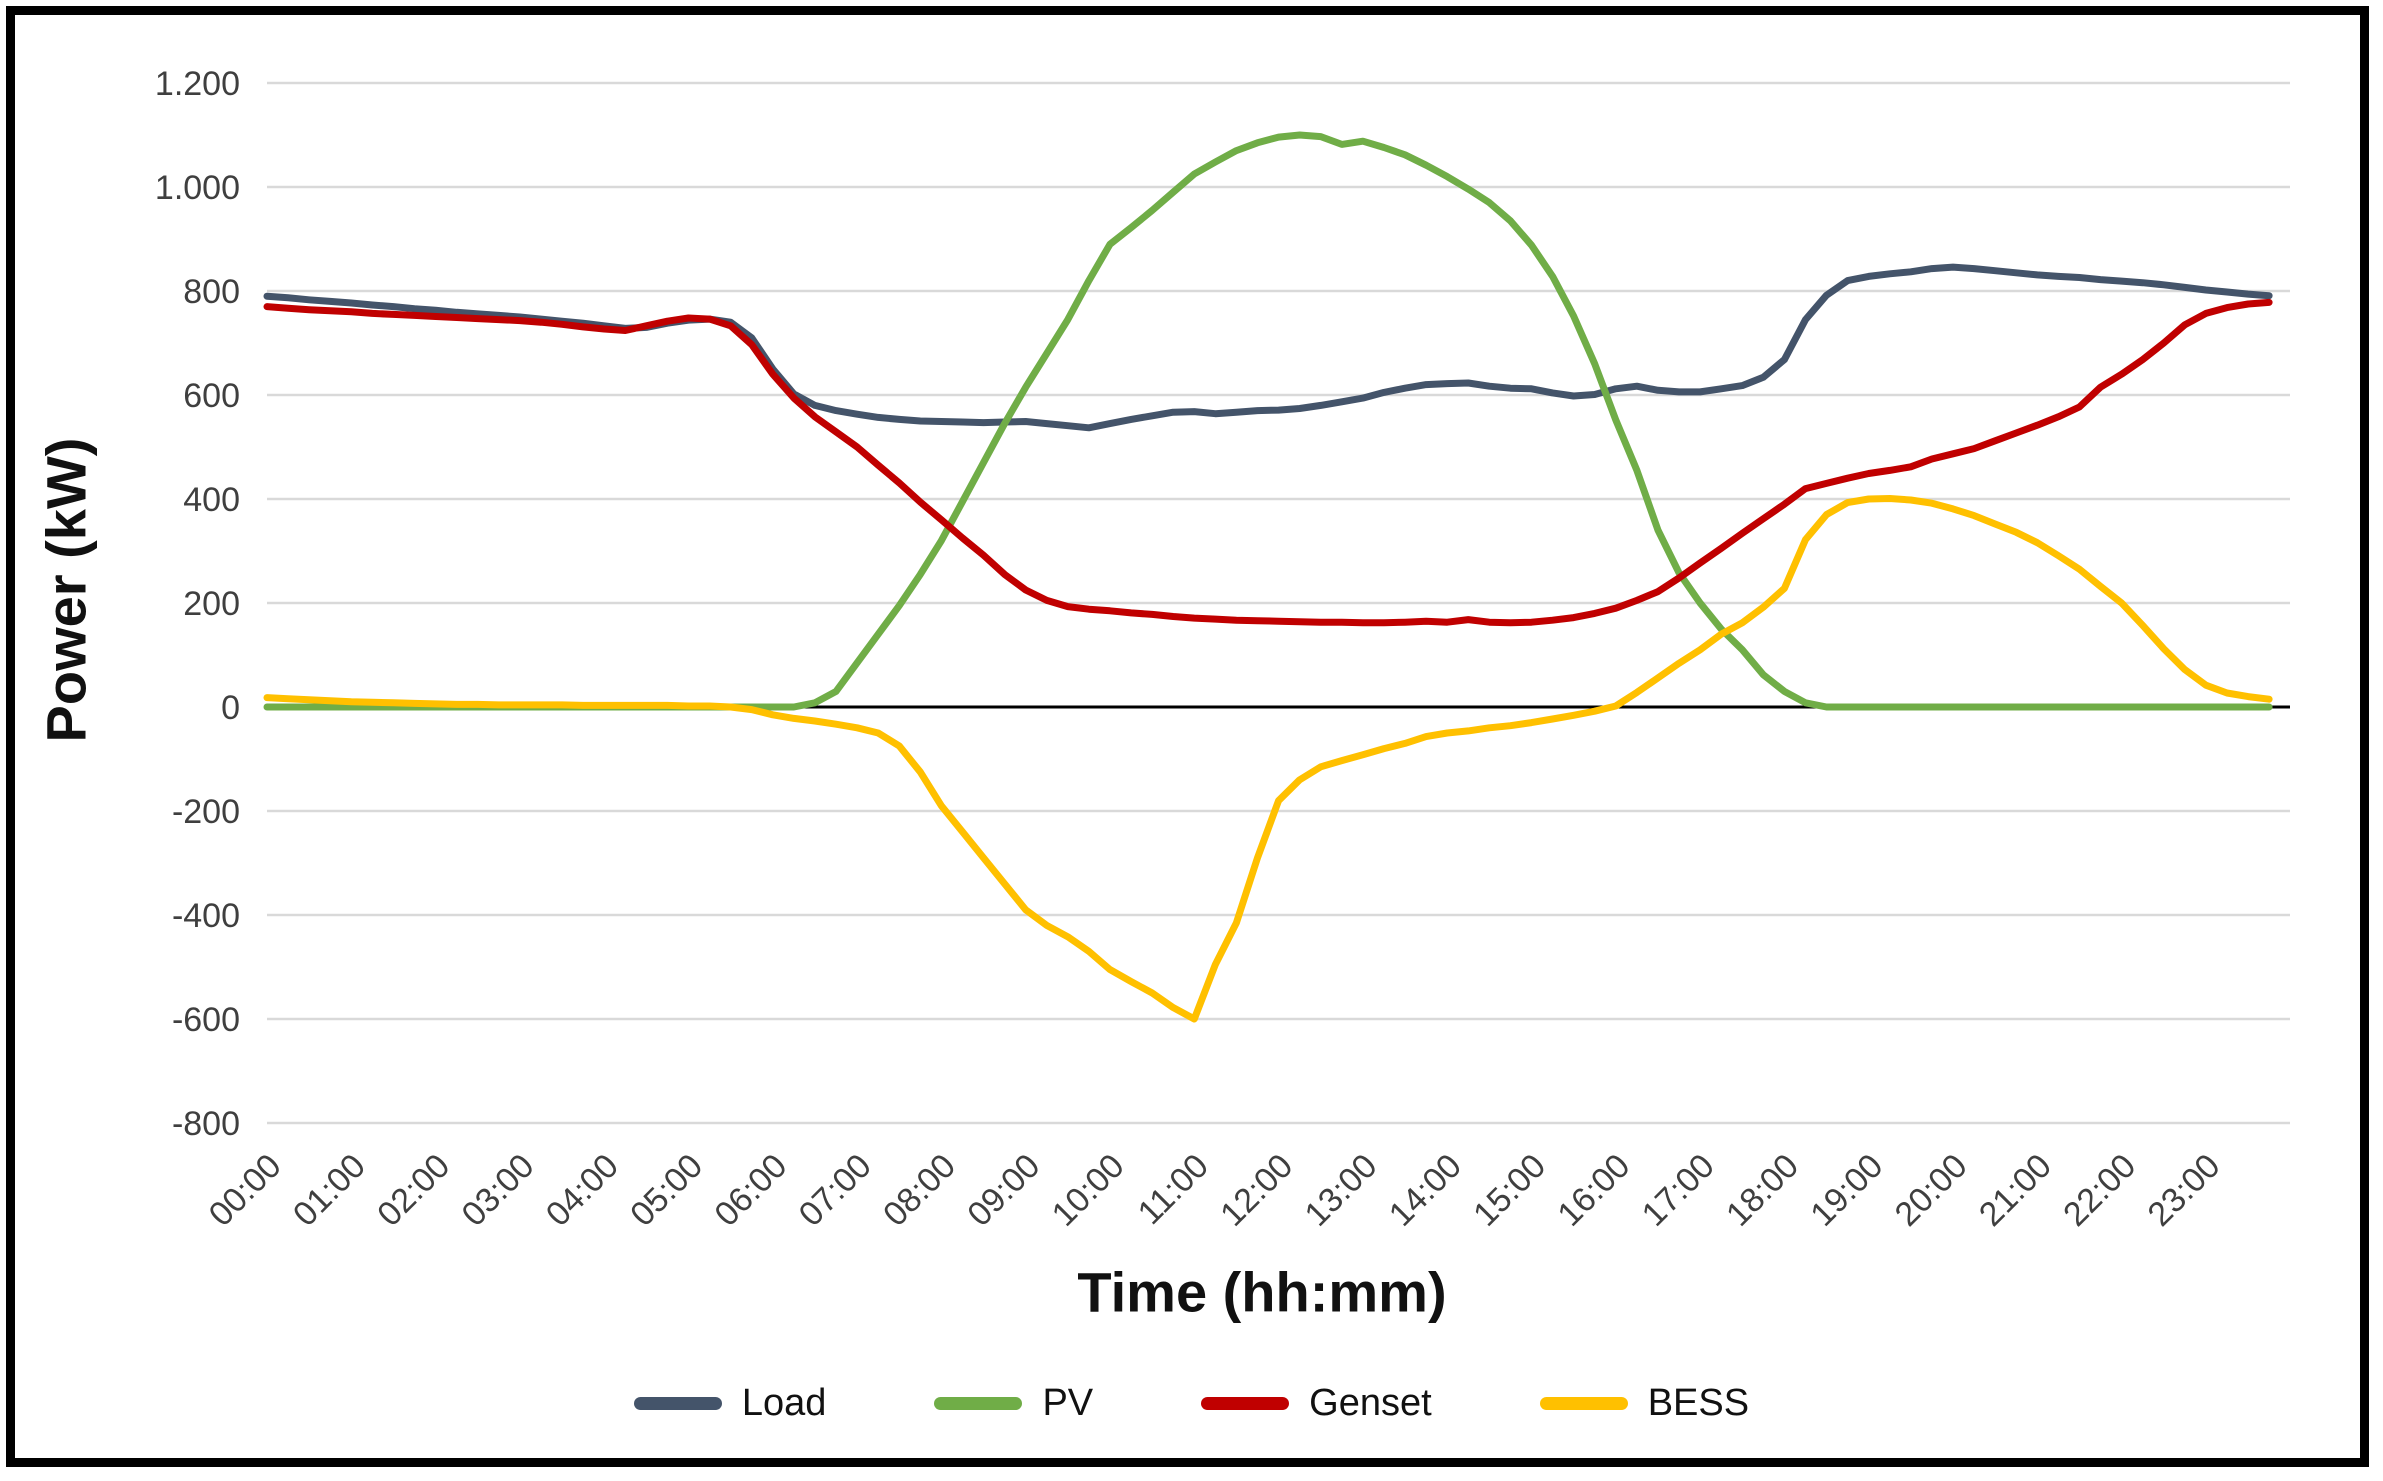  Describe the element at coordinates (1256, 1190) in the screenshot. I see `x-tick-label: 12:00` at that location.